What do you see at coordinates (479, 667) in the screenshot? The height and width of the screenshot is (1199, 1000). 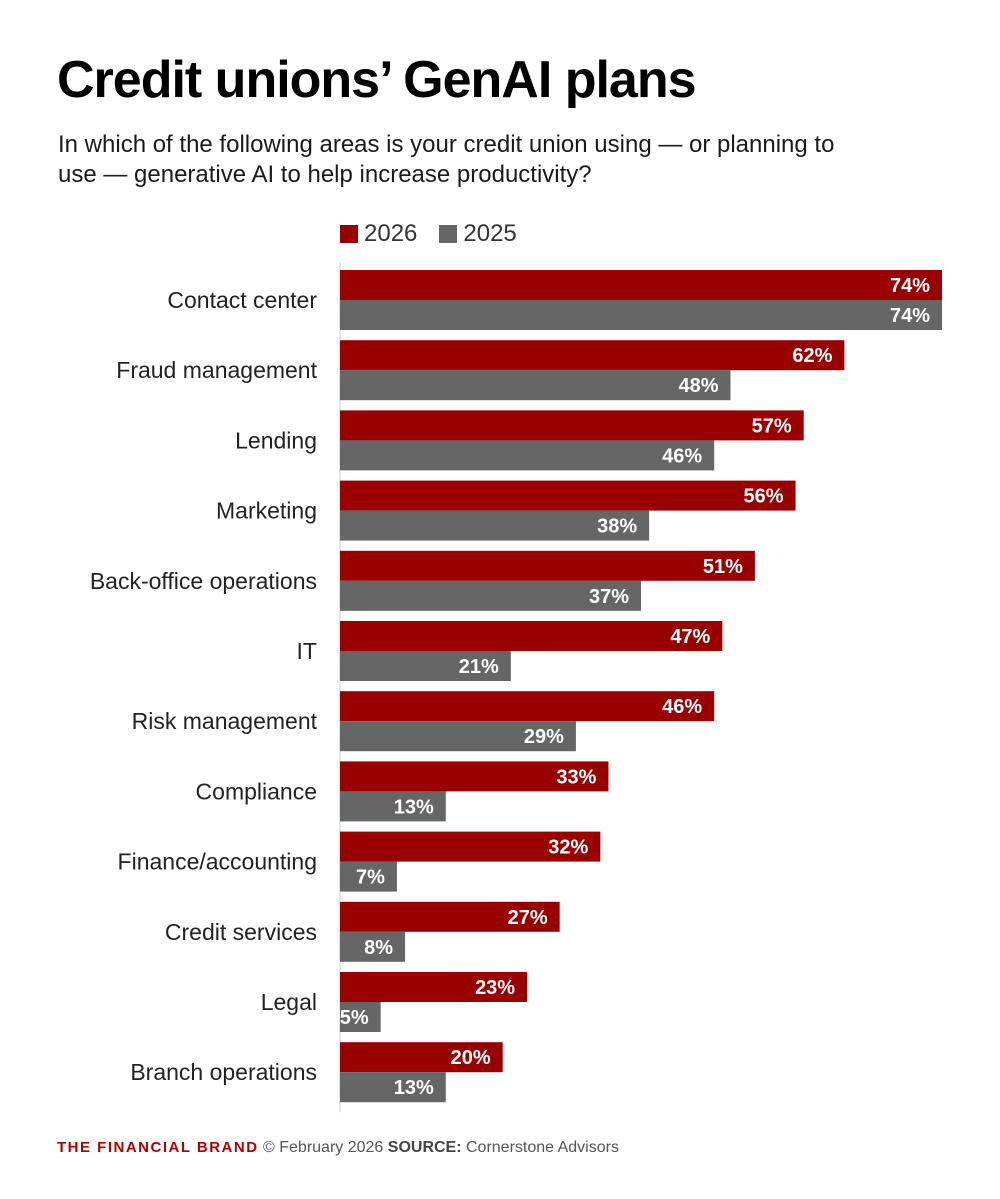 I see `data-label: 21%` at bounding box center [479, 667].